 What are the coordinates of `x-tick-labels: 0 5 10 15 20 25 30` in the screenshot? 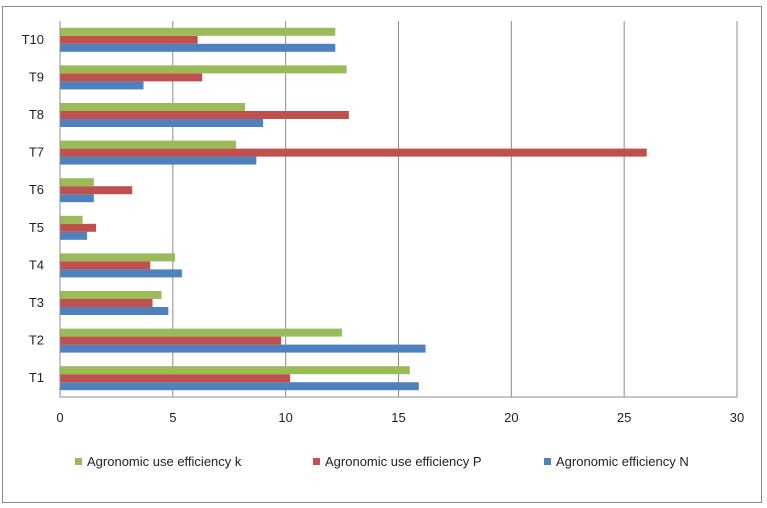 It's located at (400, 417).